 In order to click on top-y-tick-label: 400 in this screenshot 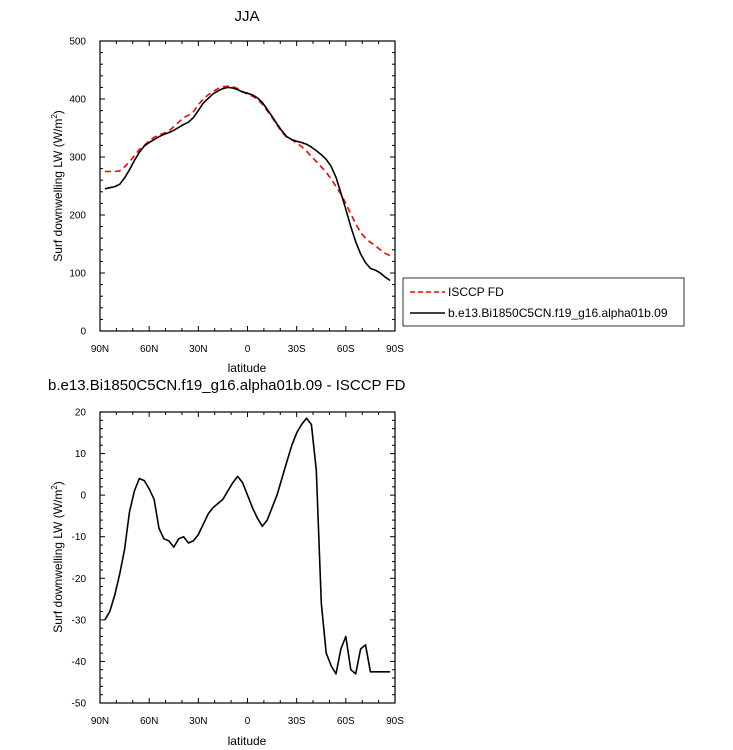, I will do `click(77, 100)`.